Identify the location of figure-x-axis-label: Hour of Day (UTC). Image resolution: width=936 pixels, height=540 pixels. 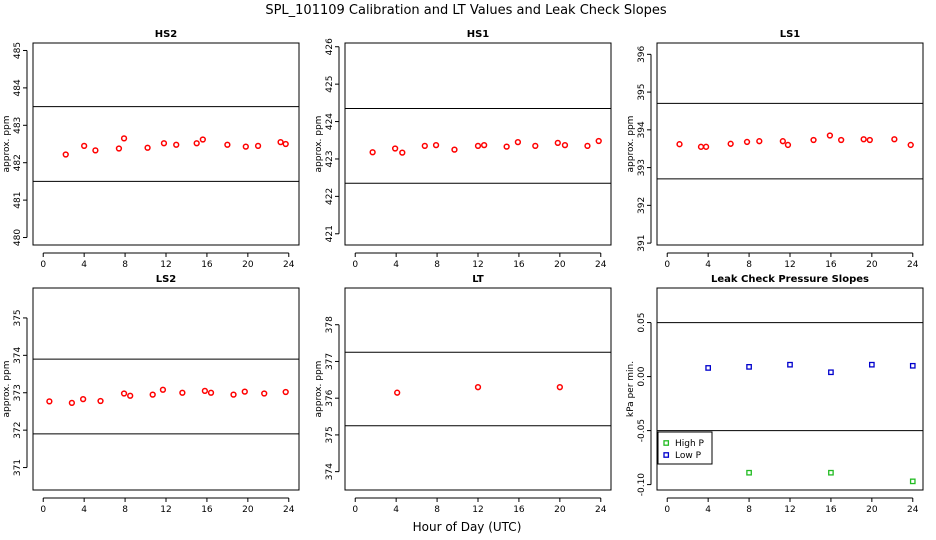
(467, 527).